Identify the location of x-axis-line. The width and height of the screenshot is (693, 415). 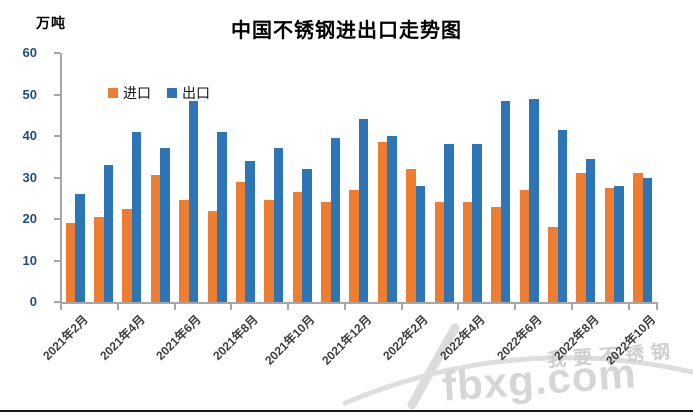
(359, 303).